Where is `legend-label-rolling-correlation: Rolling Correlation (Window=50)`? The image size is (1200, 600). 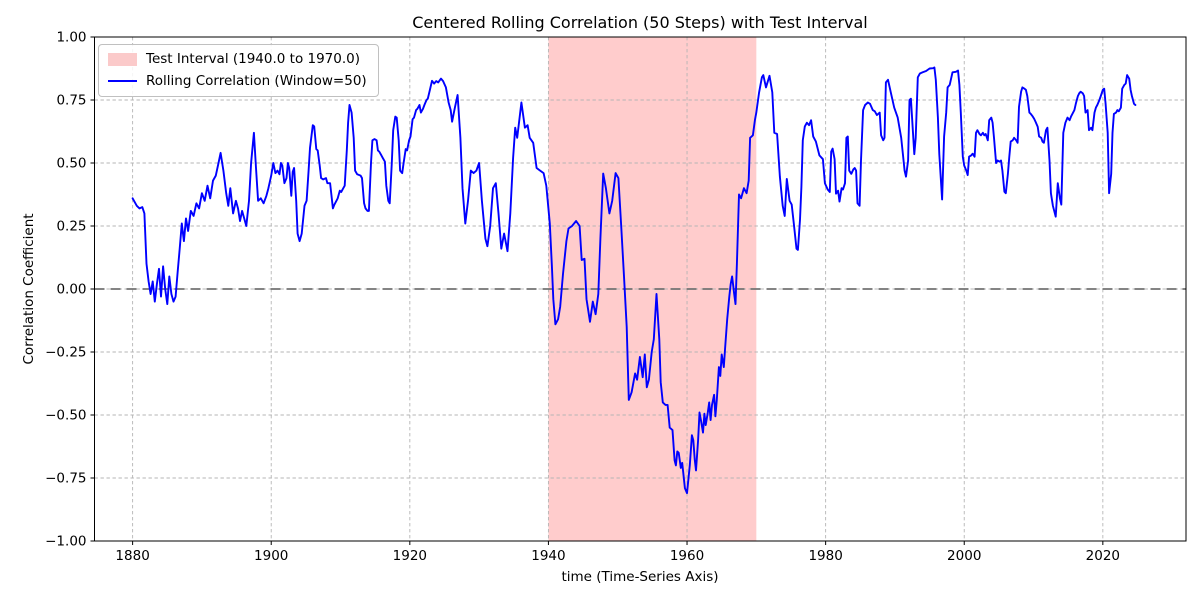
legend-label-rolling-correlation: Rolling Correlation (Window=50) is located at coordinates (256, 81).